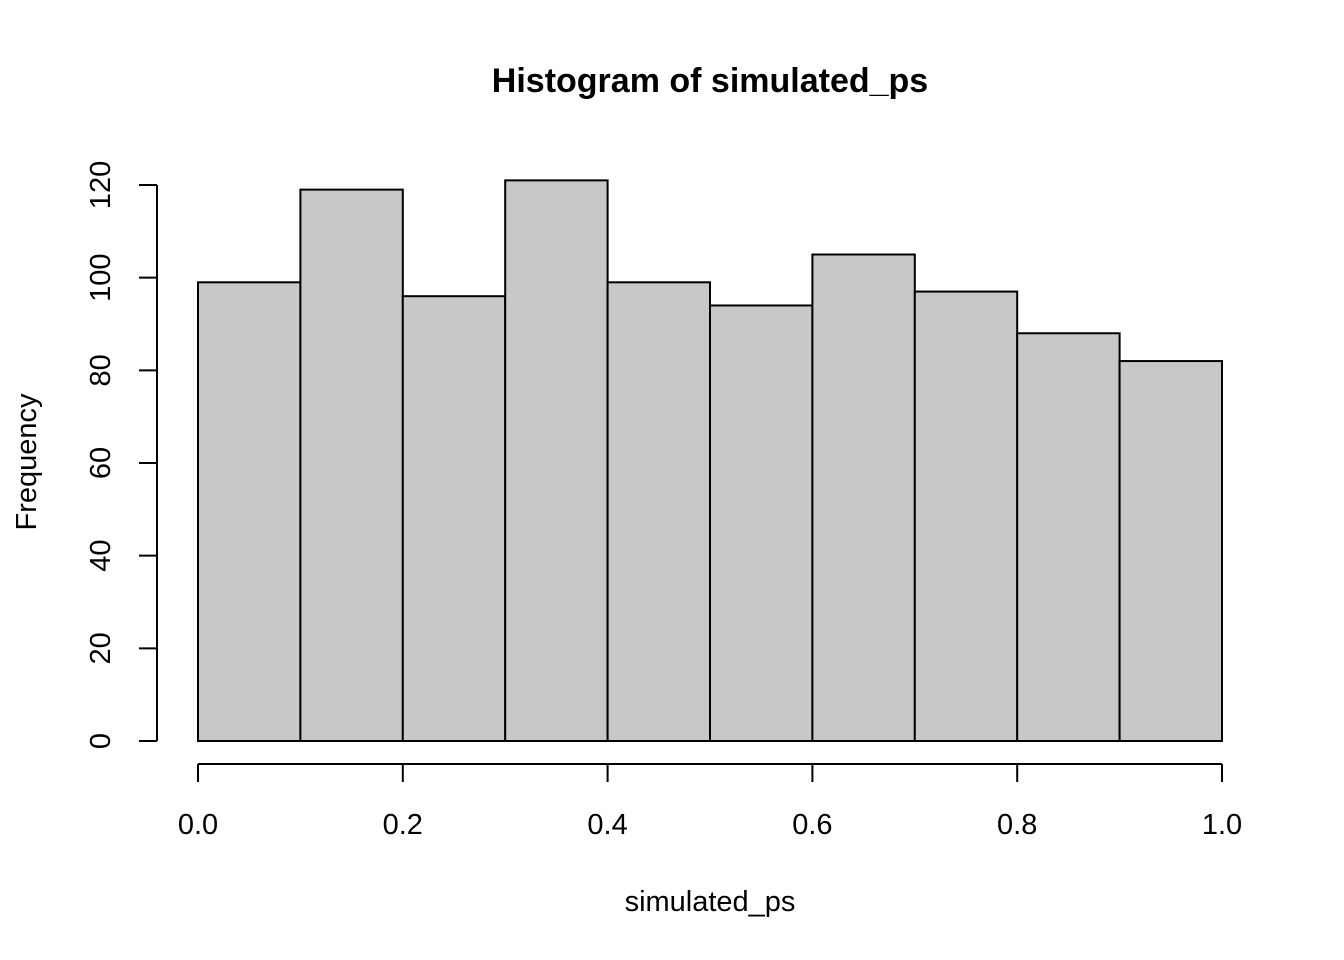 The image size is (1344, 960). Describe the element at coordinates (812, 825) in the screenshot. I see `x-tick-label: 0.6` at that location.